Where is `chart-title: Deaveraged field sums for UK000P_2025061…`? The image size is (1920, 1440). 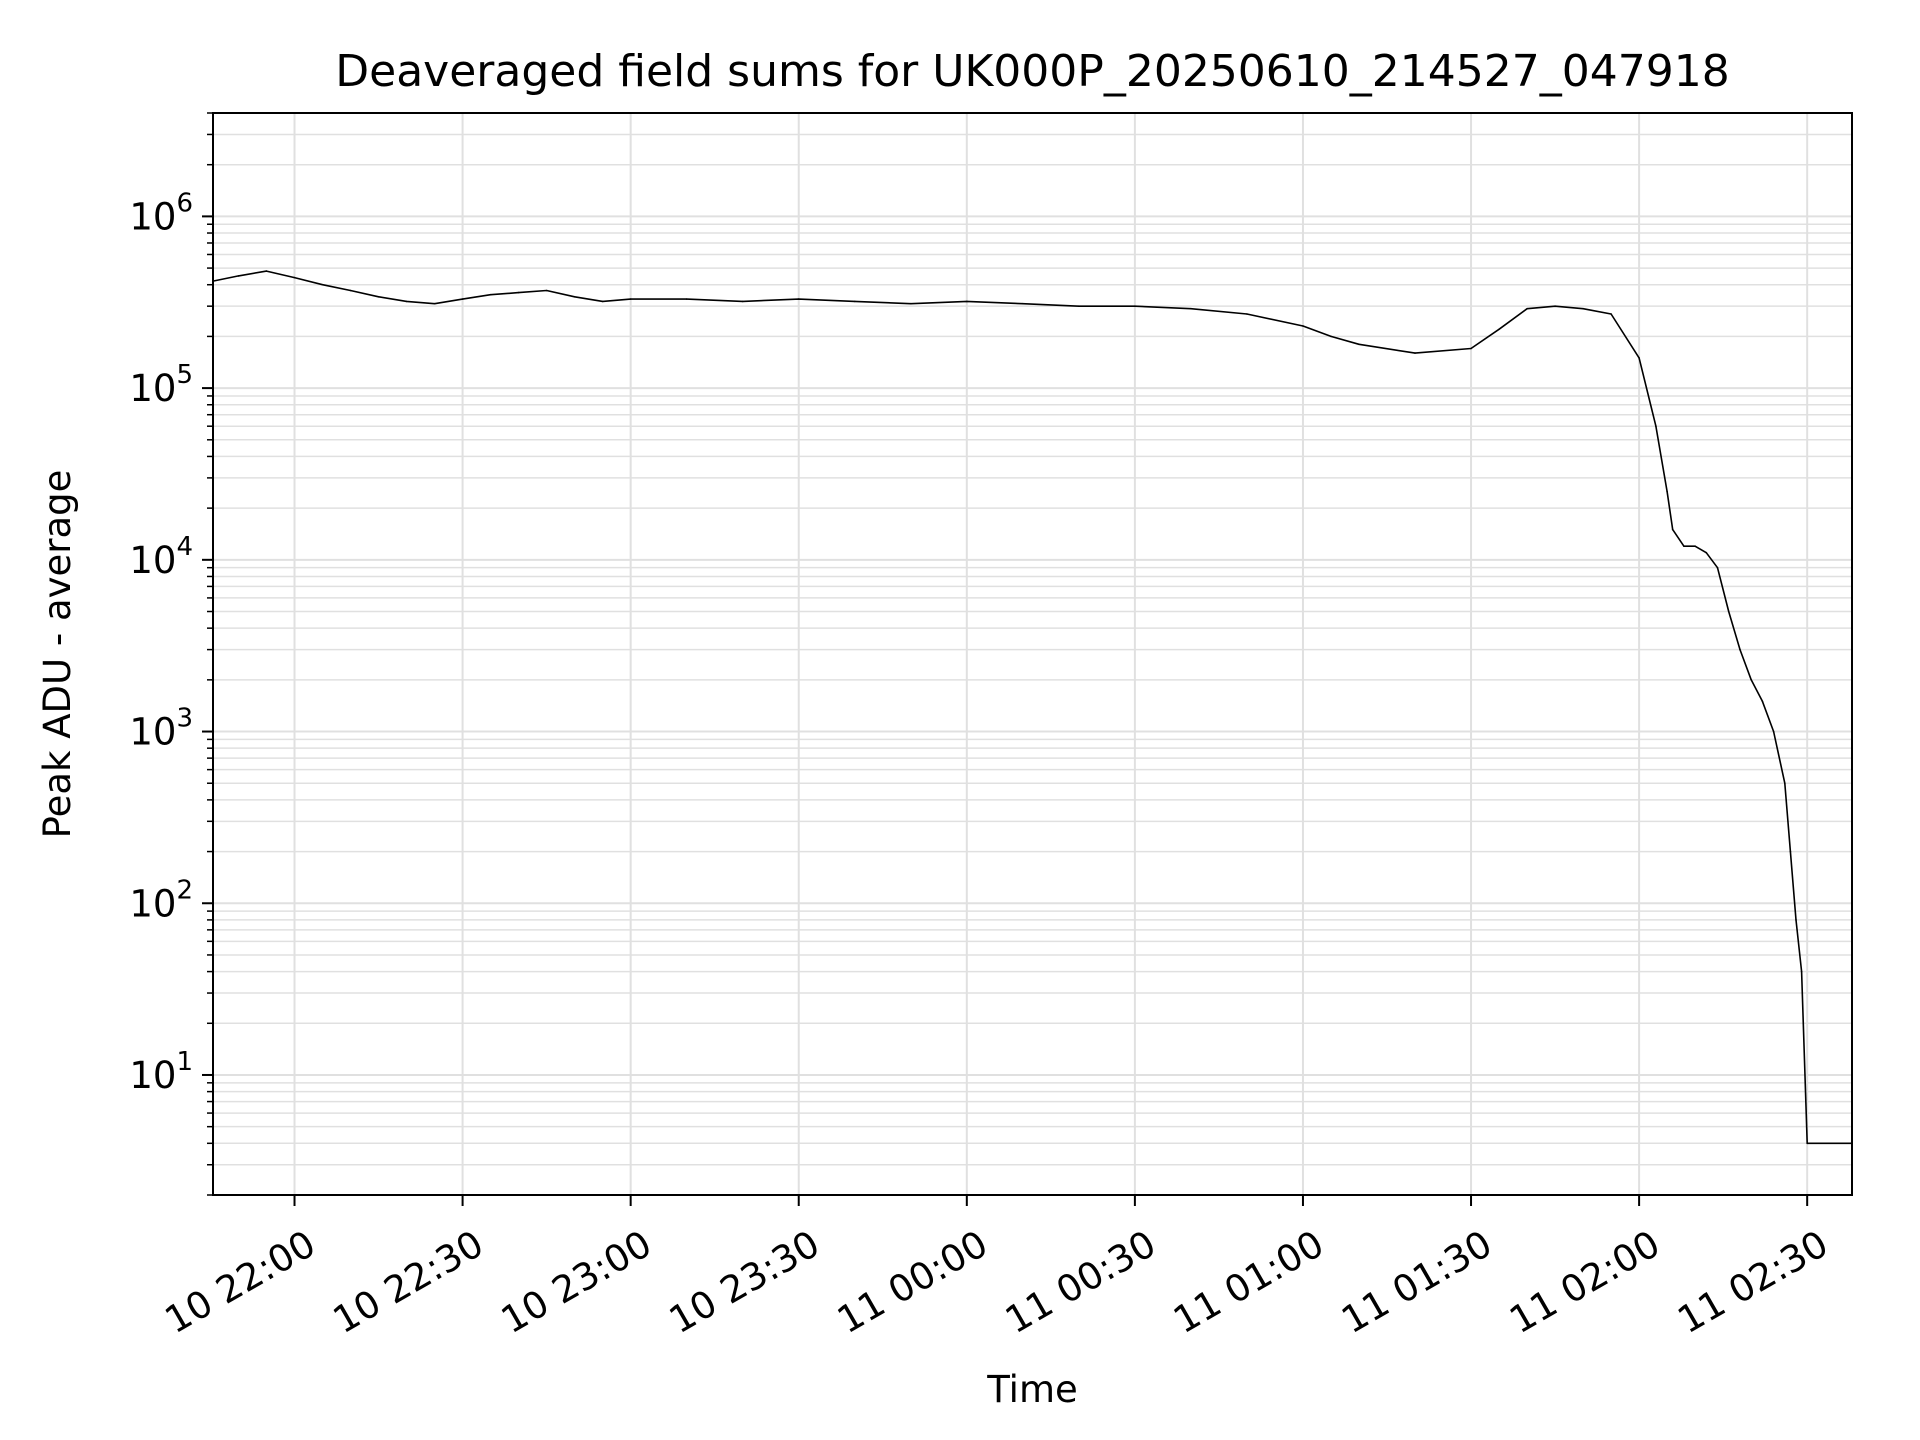
chart-title: Deaveraged field sums for UK000P_2025061… is located at coordinates (1032, 71).